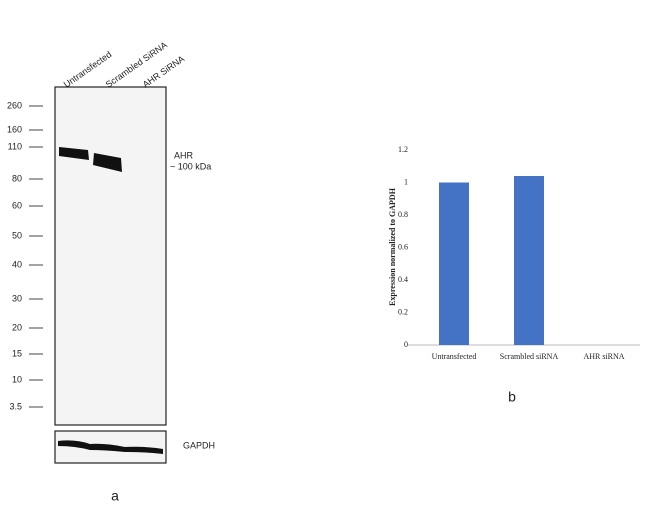 The width and height of the screenshot is (650, 518). What do you see at coordinates (403, 214) in the screenshot?
I see `y-tick-label: 0.8` at bounding box center [403, 214].